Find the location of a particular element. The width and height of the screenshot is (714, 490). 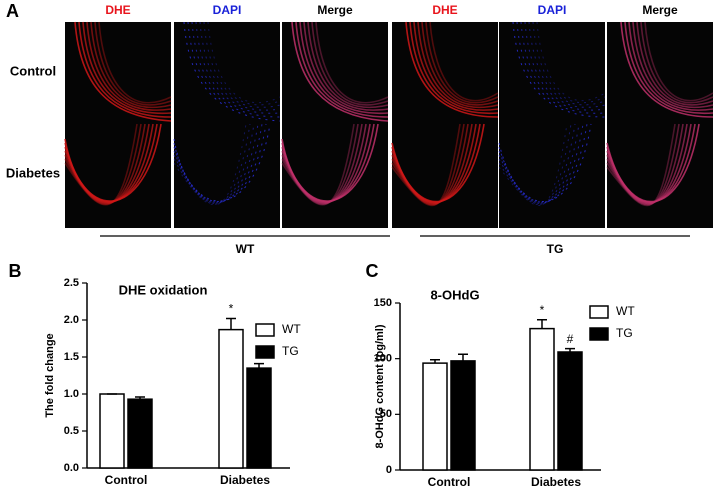

group-label: WT is located at coordinates (245, 249).